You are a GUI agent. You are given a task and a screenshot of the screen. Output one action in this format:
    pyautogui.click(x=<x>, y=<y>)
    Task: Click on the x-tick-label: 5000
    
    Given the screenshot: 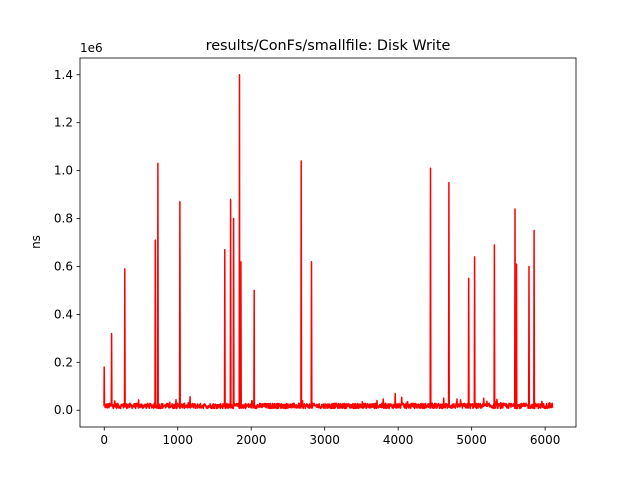 What is the action you would take?
    pyautogui.click(x=471, y=440)
    